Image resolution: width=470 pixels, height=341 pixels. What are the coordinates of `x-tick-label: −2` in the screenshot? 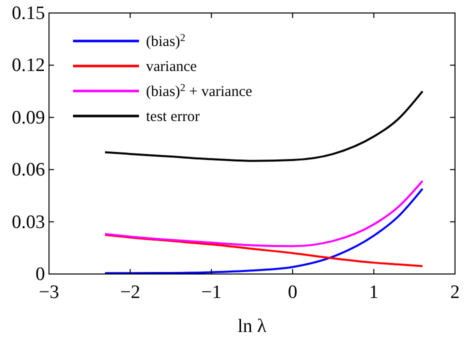 It's located at (130, 292).